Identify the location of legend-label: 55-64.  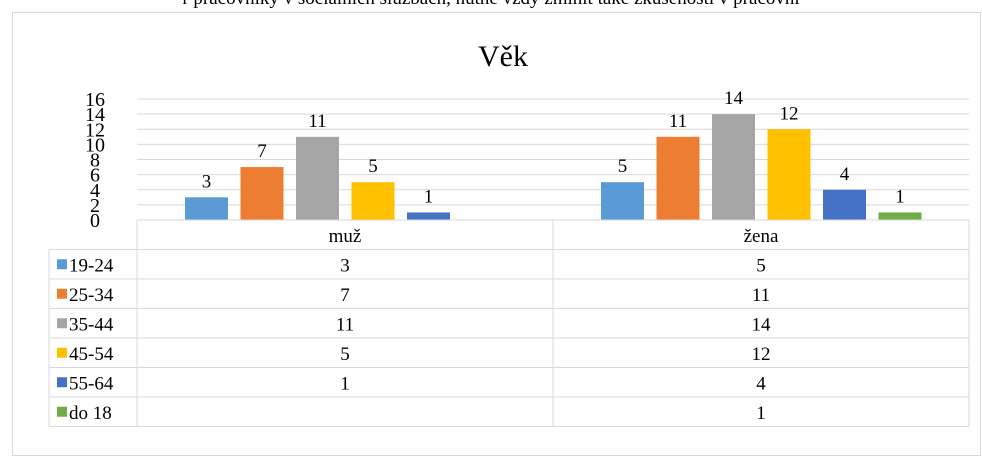
(91, 383).